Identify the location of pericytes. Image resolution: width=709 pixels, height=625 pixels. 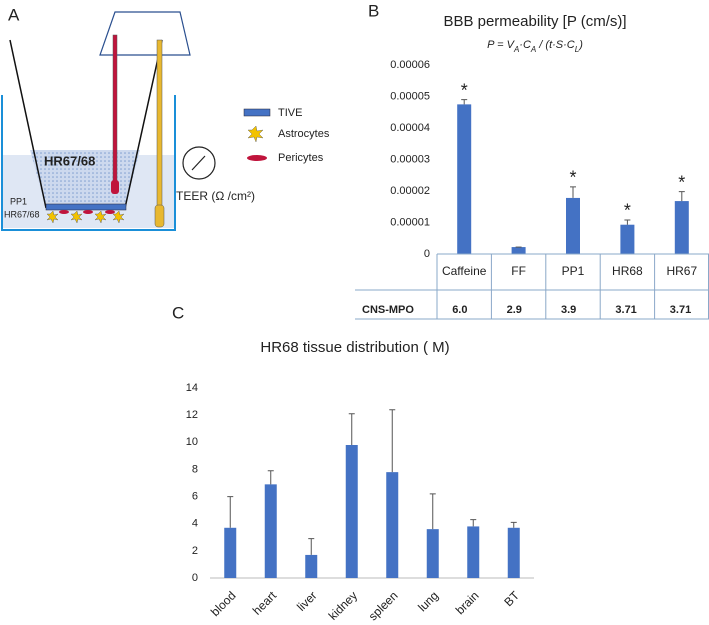
(87, 212).